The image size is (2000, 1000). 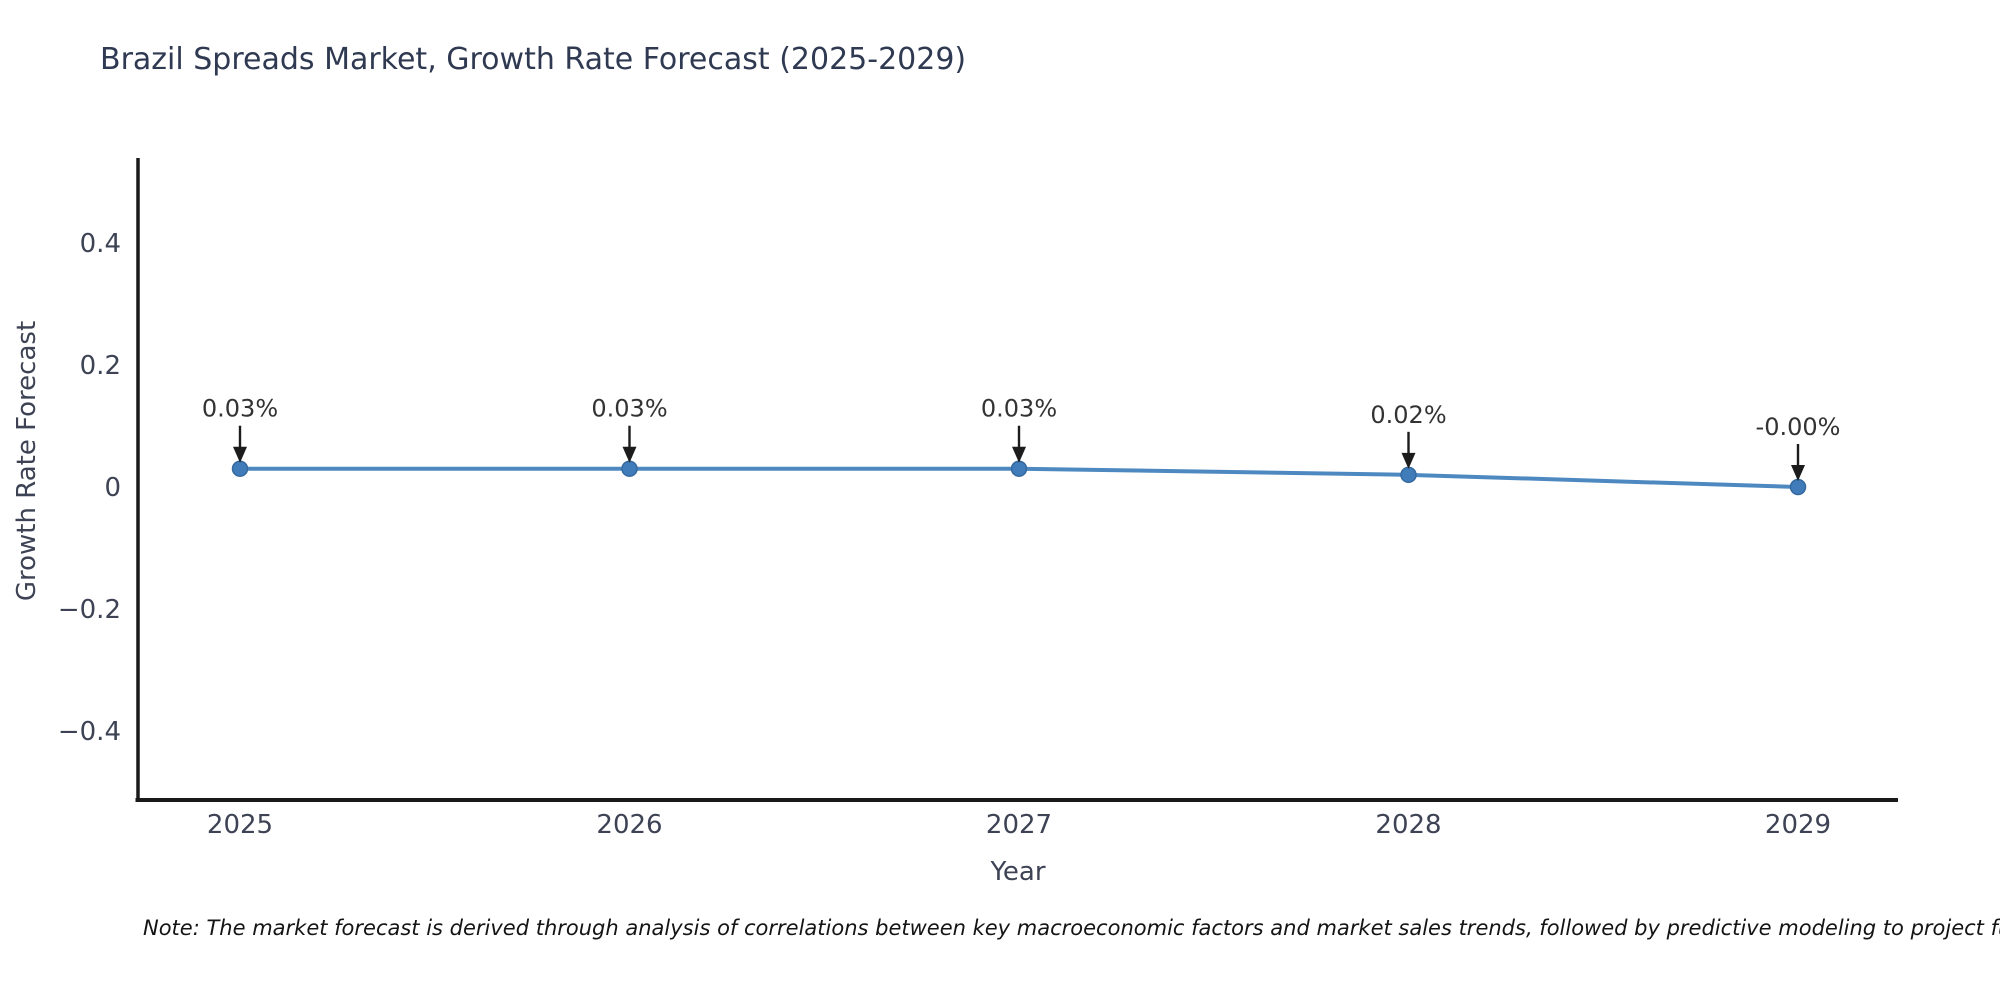 What do you see at coordinates (1408, 415) in the screenshot?
I see `point-label: 0.02%` at bounding box center [1408, 415].